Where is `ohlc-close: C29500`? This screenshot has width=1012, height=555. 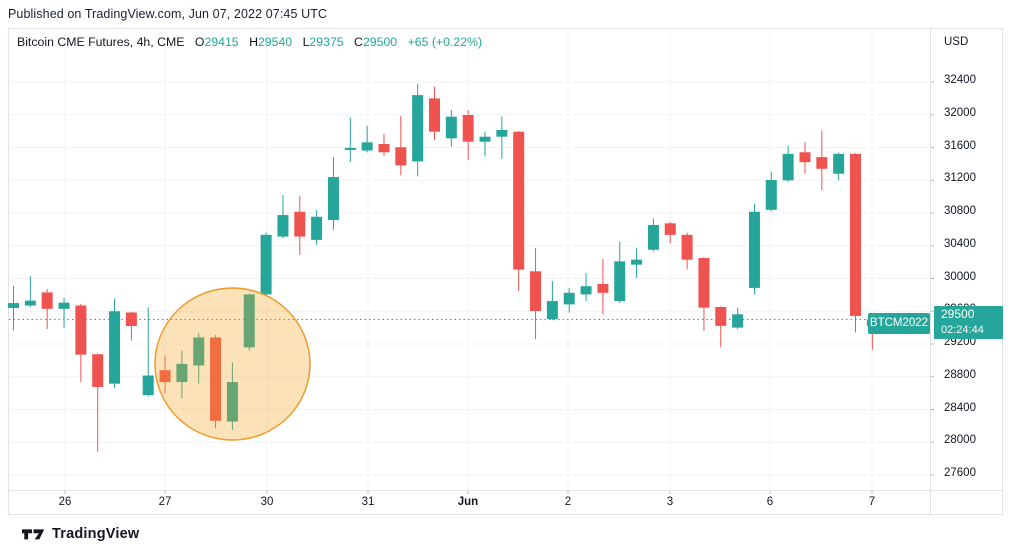 ohlc-close: C29500 is located at coordinates (376, 42).